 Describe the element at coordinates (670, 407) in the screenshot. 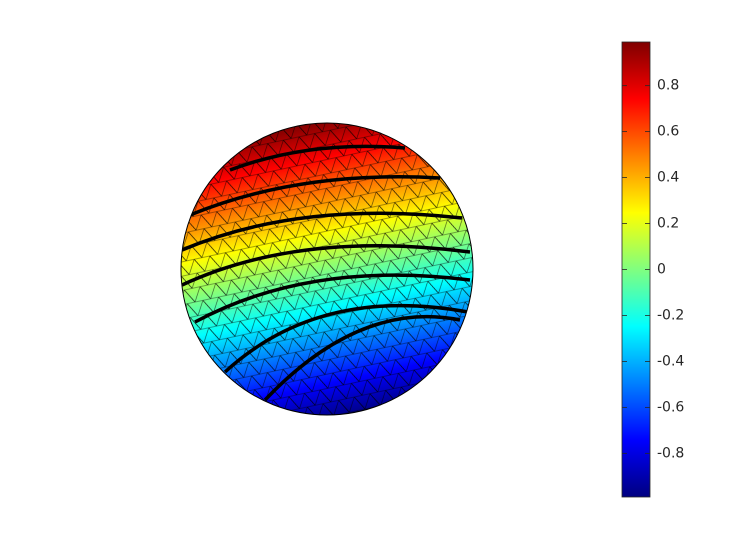

I see `colorbar-tick-label: -0.6` at that location.